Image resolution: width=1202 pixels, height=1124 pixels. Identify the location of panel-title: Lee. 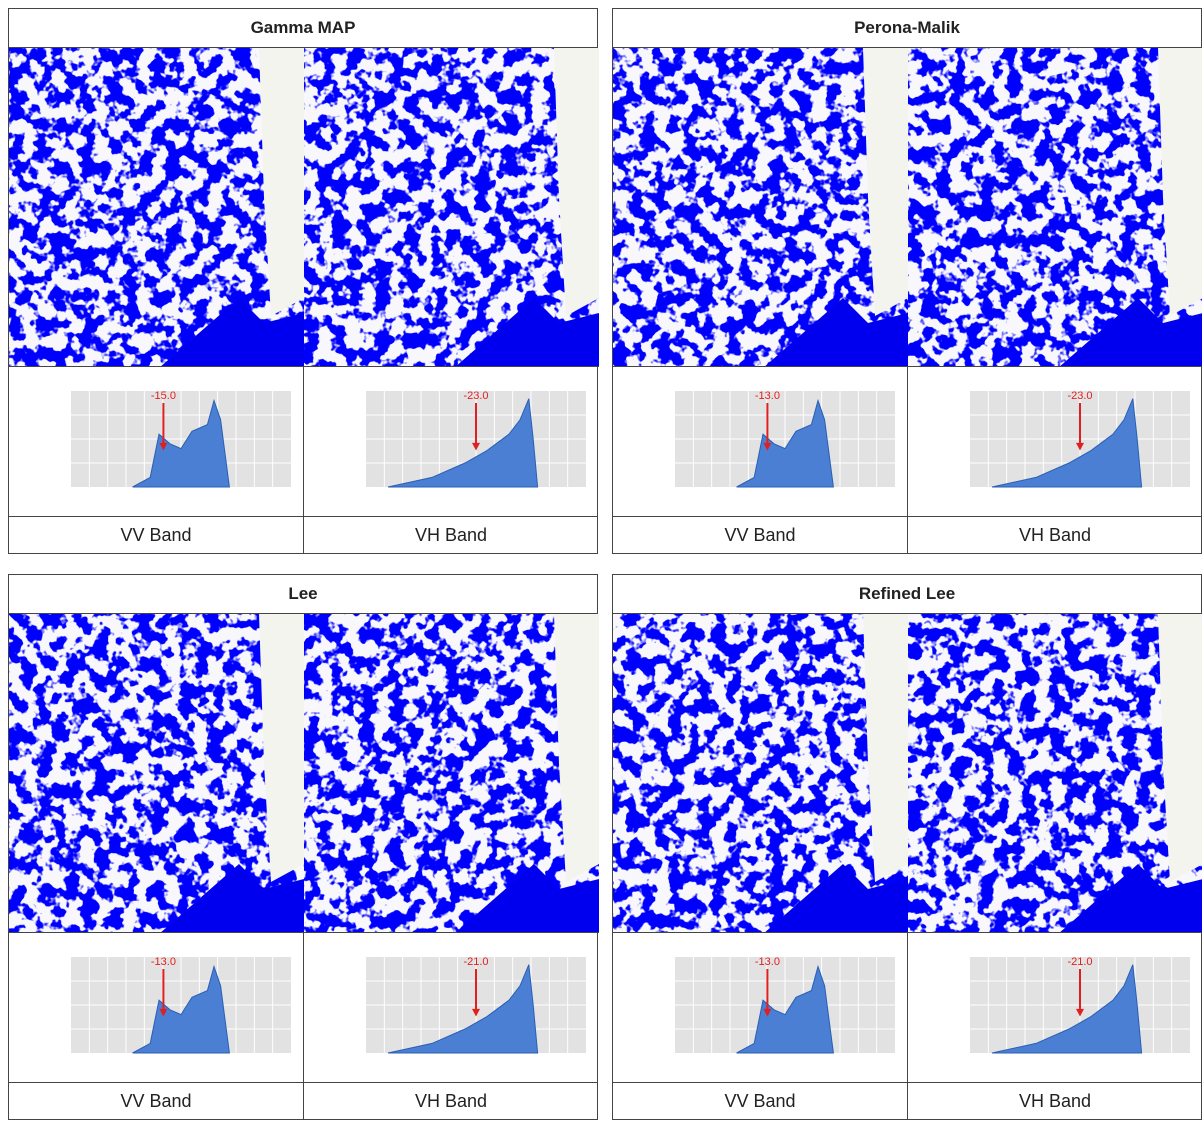
(303, 594).